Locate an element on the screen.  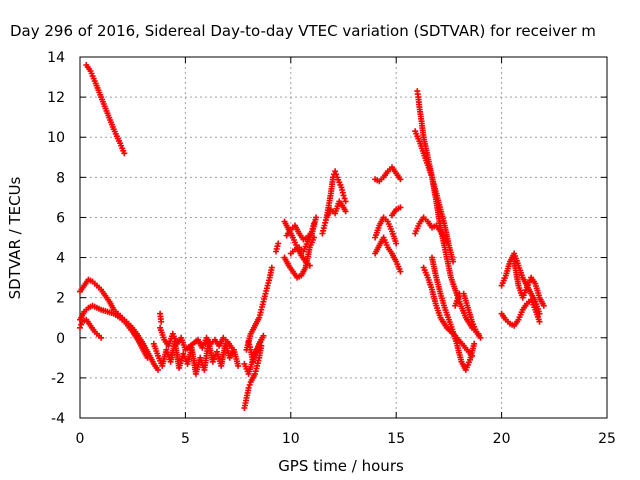
x-tick-label: 20 is located at coordinates (502, 439).